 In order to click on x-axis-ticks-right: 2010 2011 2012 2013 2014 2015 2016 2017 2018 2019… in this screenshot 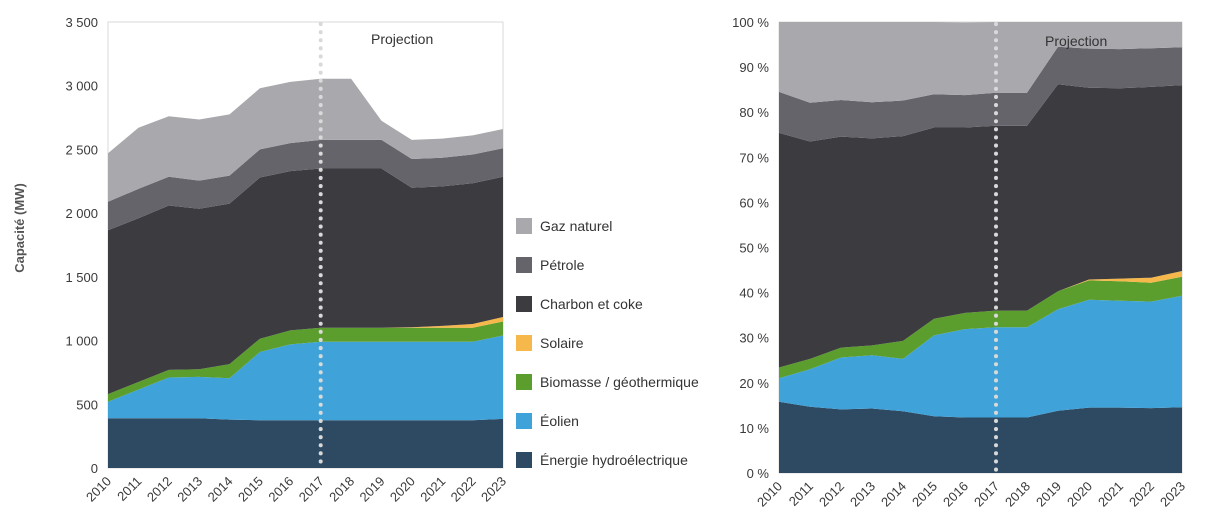, I will do `click(971, 494)`.